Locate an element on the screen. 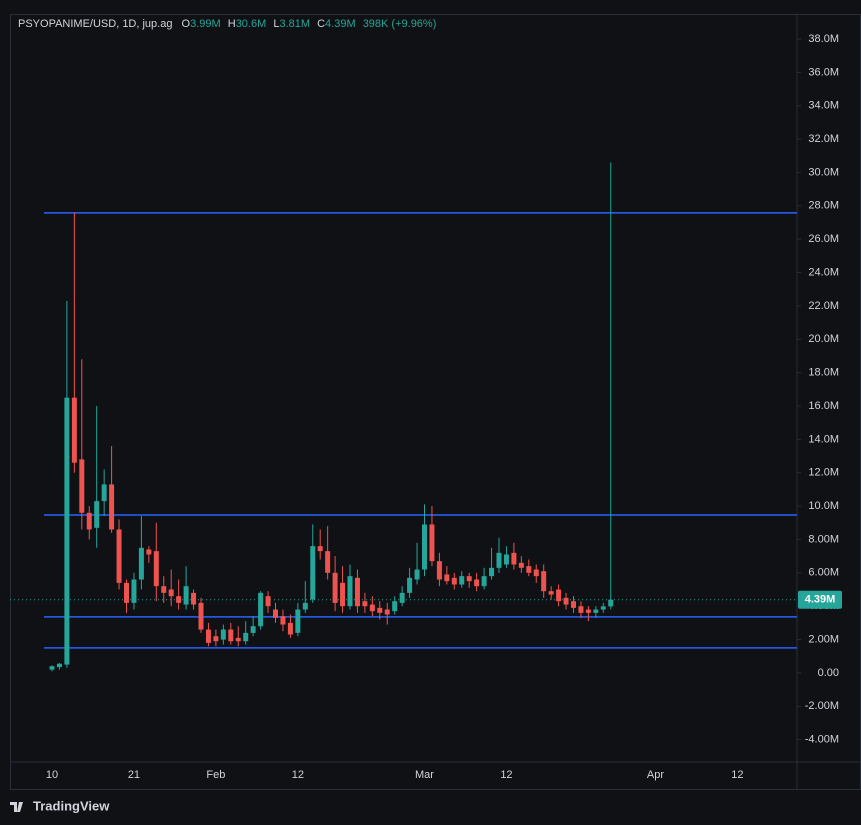  value: 4.39M is located at coordinates (340, 24).